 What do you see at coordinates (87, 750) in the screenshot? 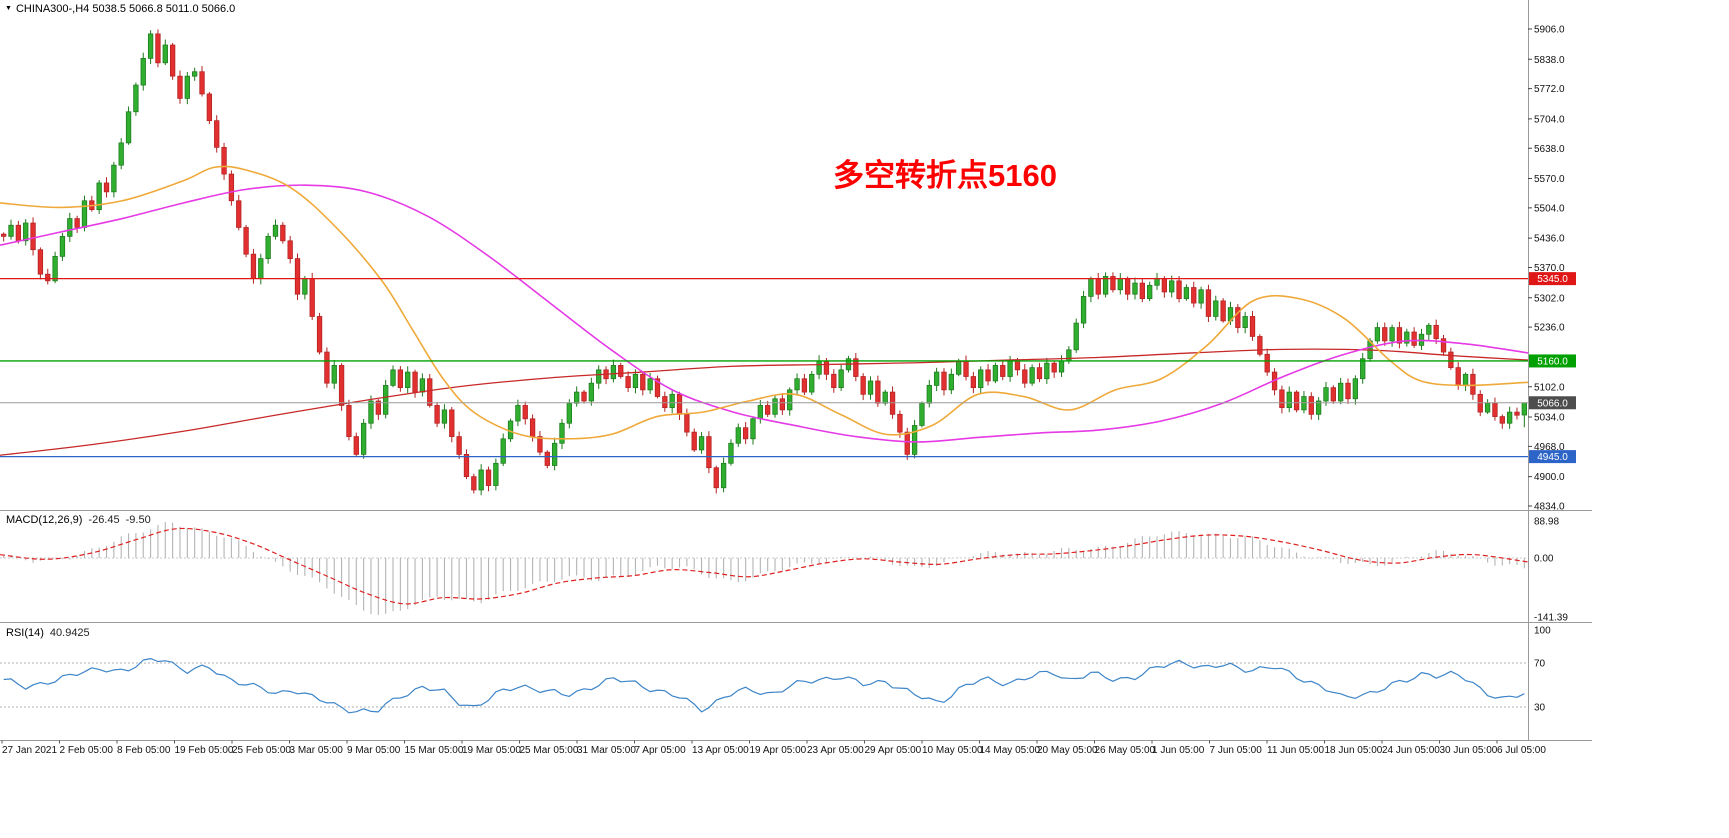
I see `time-axis-label: 2 Feb 05:00` at bounding box center [87, 750].